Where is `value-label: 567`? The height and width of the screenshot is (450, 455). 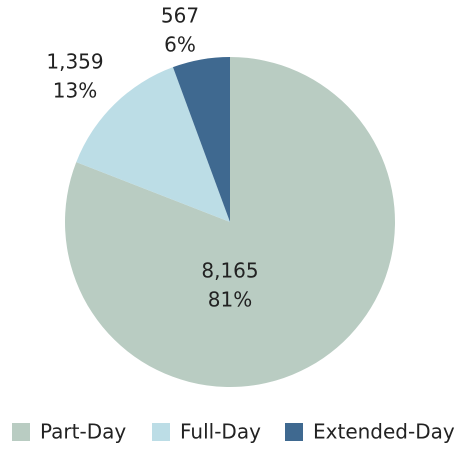
value-label: 567 is located at coordinates (180, 16).